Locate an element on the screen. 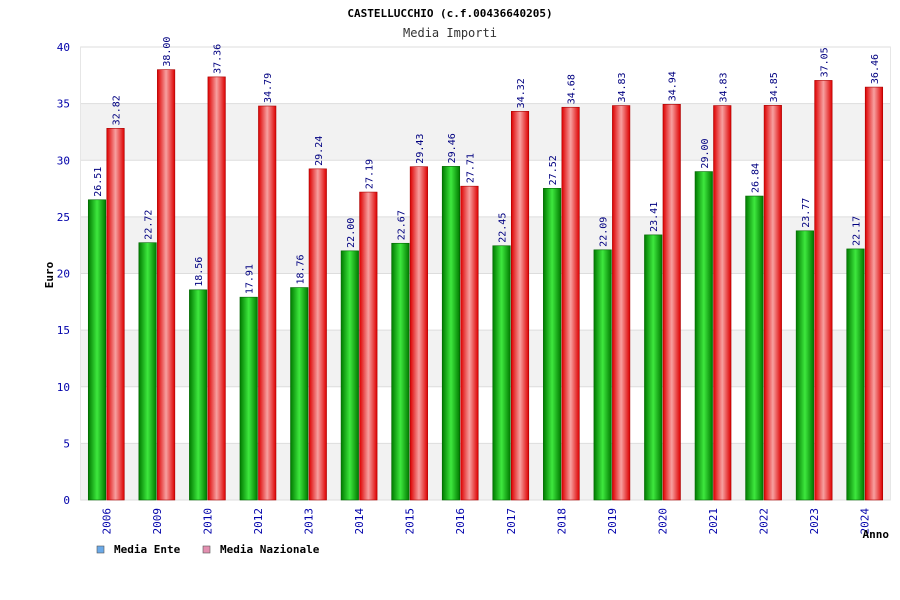 This screenshot has height=600, width=900. bar-value-label: 34.32 is located at coordinates (521, 93).